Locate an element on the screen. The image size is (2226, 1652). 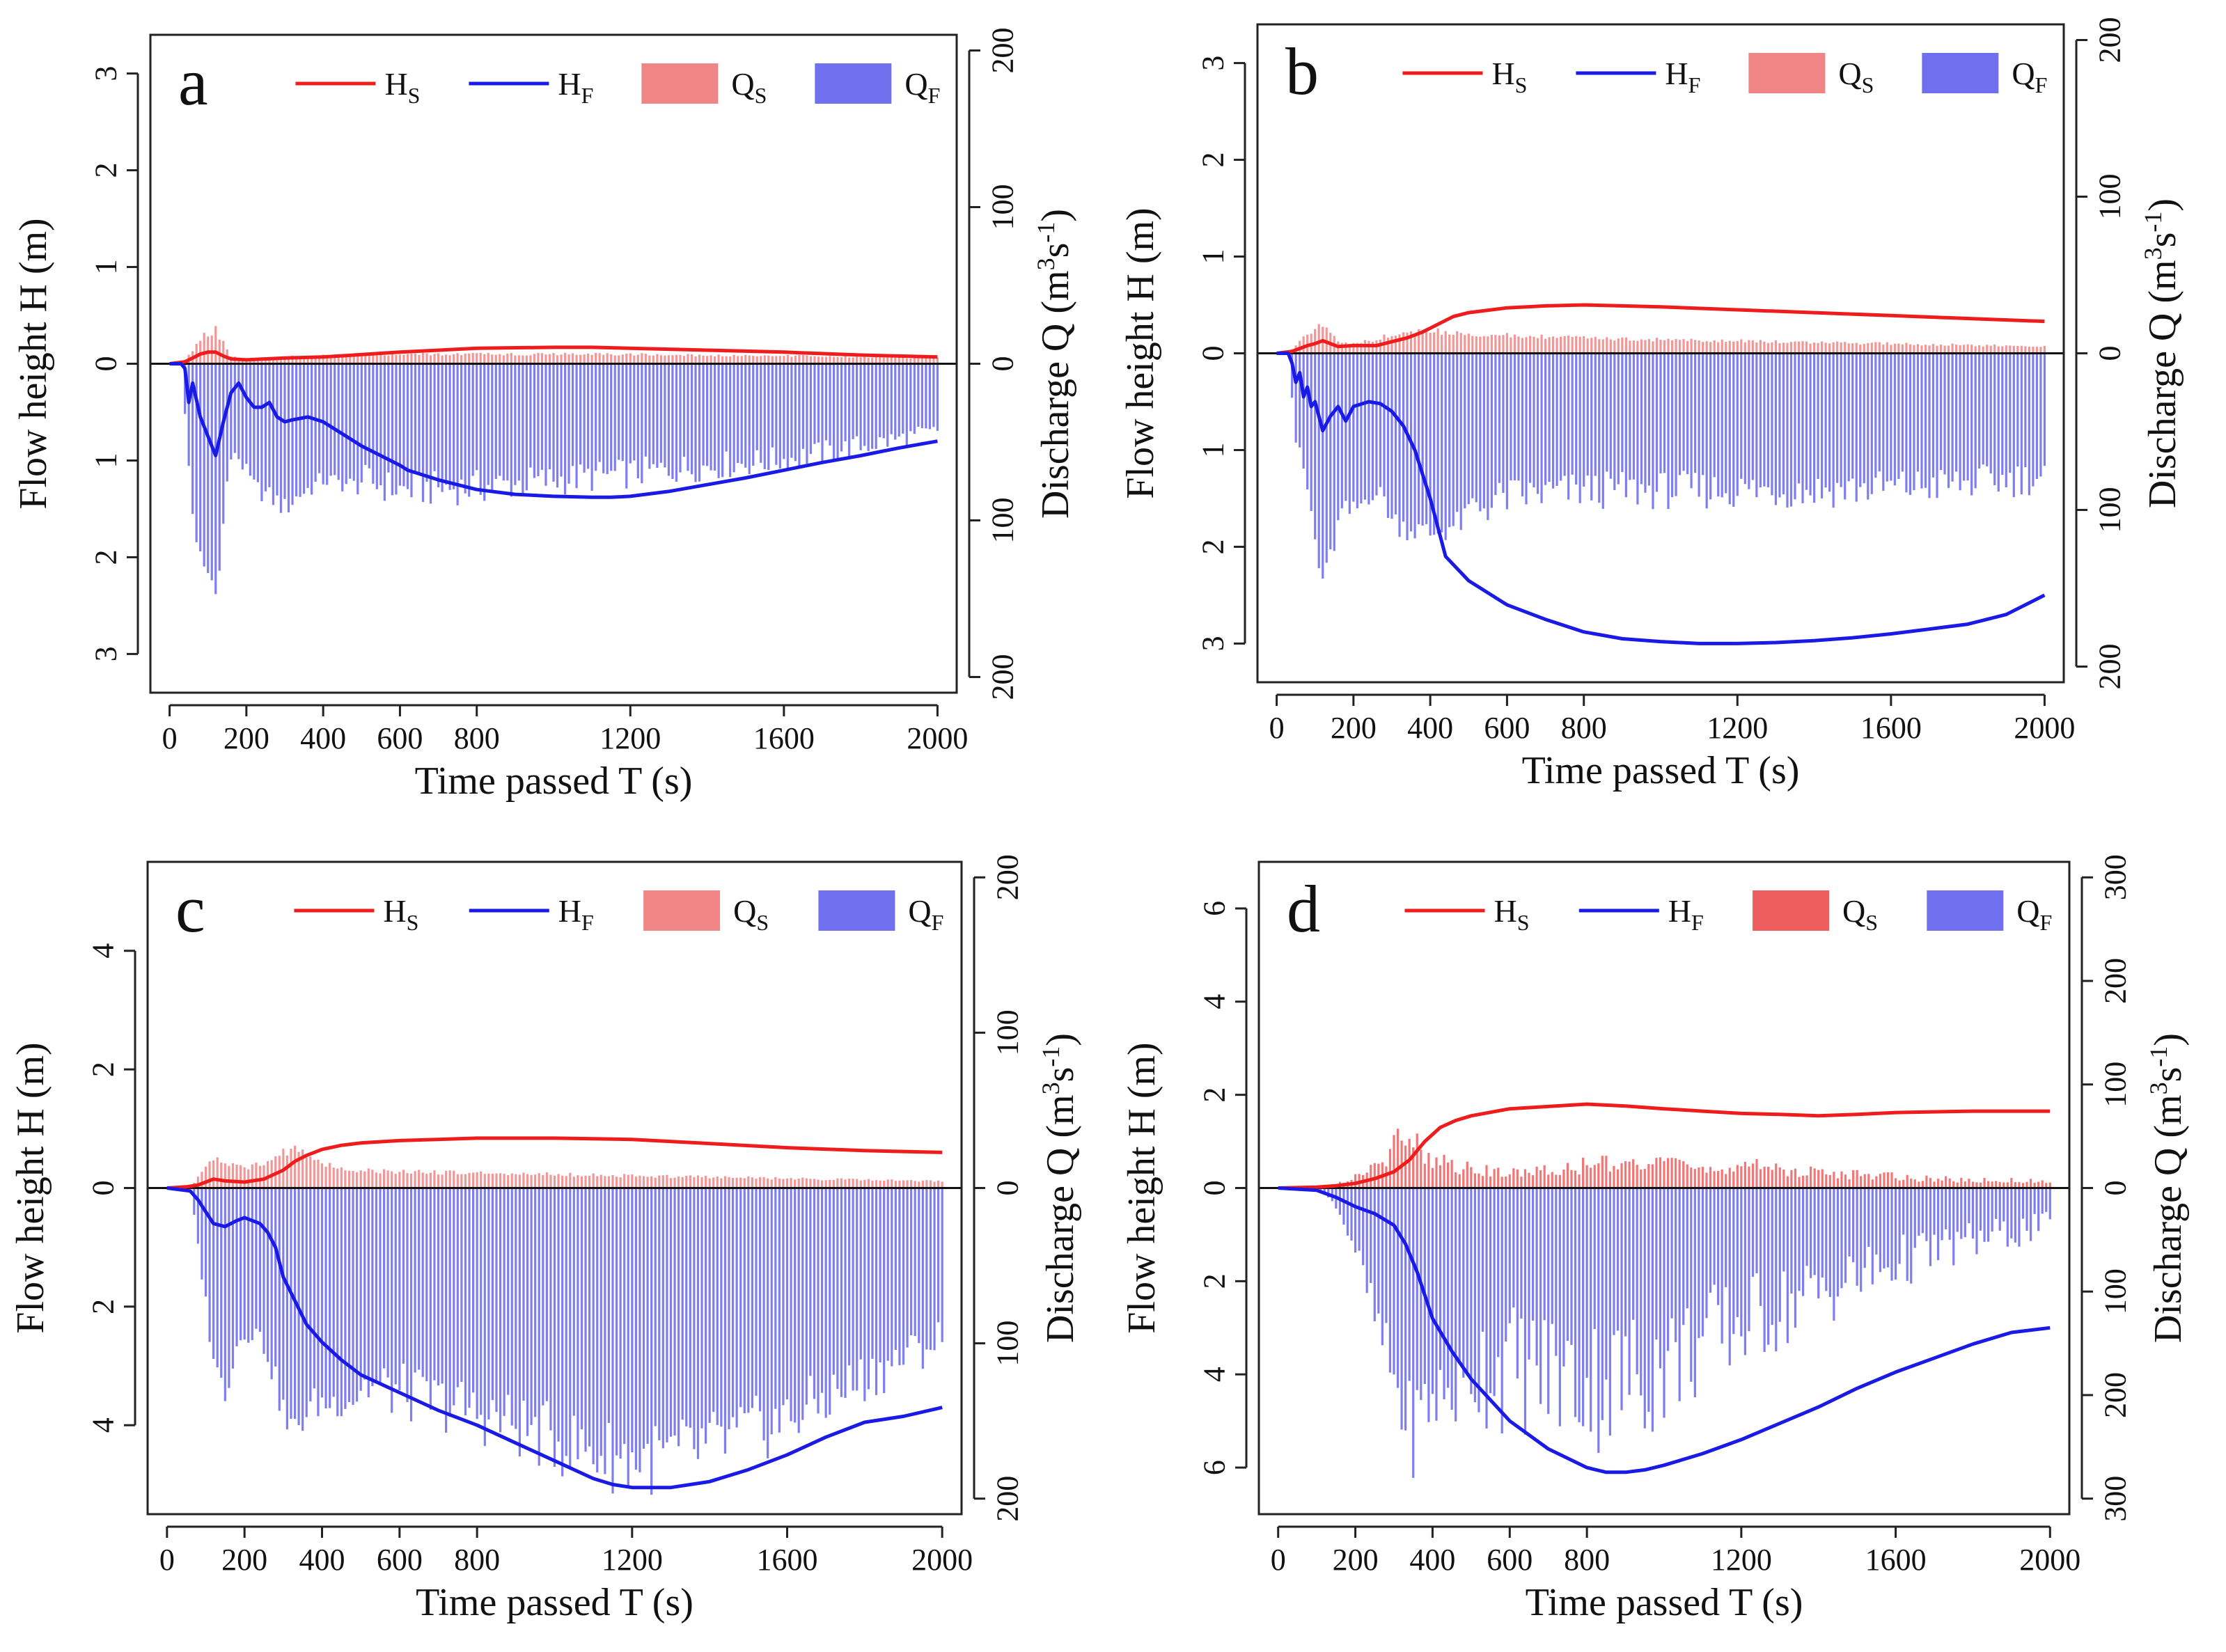
panel-label: b is located at coordinates (1302, 71).